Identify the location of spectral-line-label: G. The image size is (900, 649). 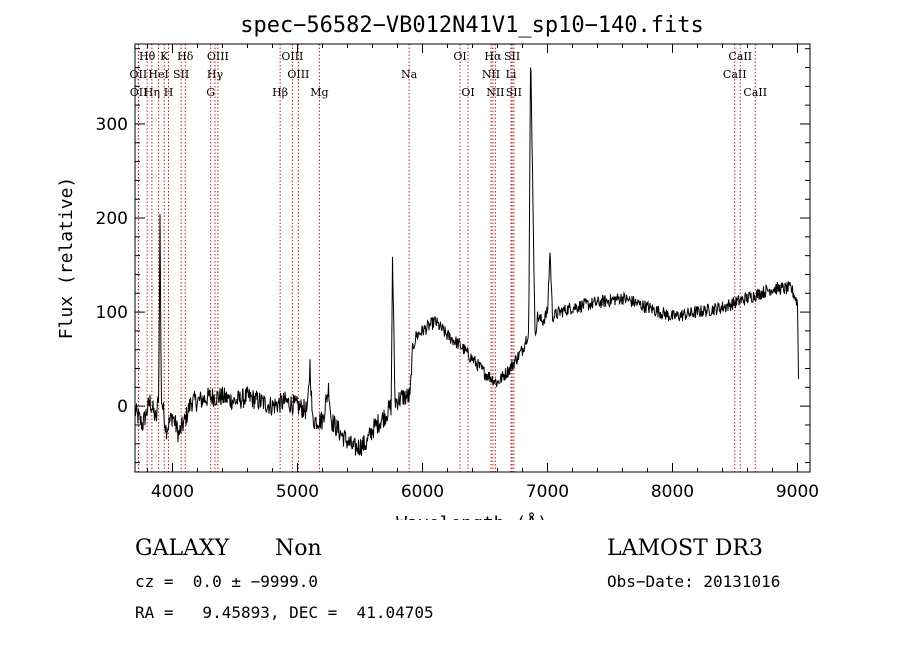
(210, 92).